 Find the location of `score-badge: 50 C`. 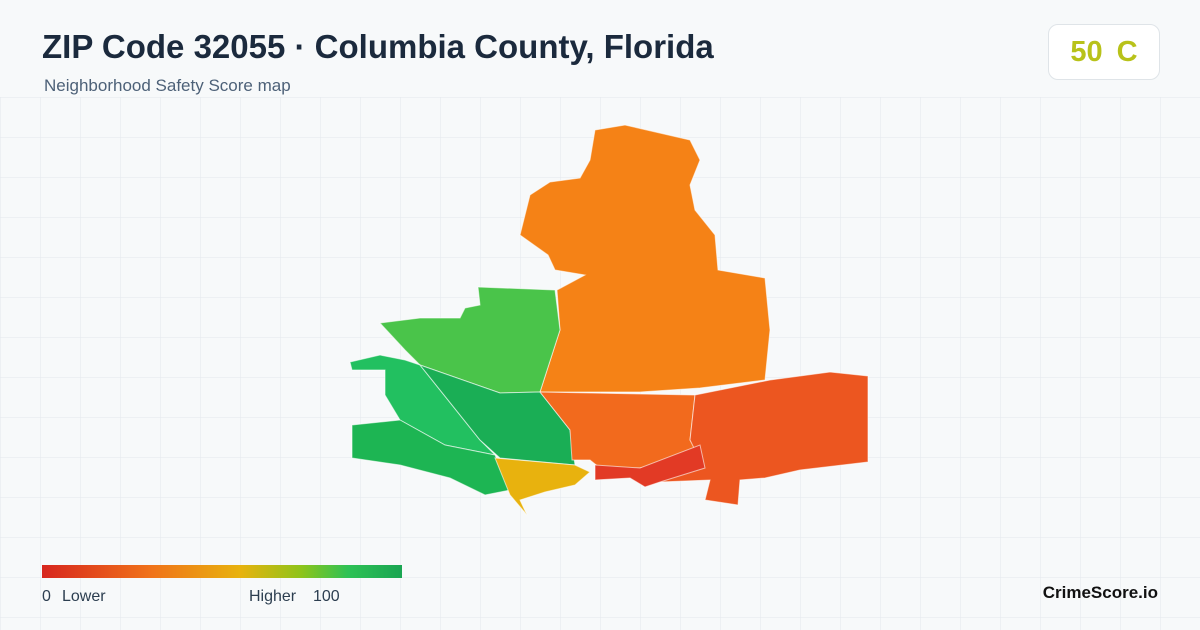

score-badge: 50 C is located at coordinates (1104, 52).